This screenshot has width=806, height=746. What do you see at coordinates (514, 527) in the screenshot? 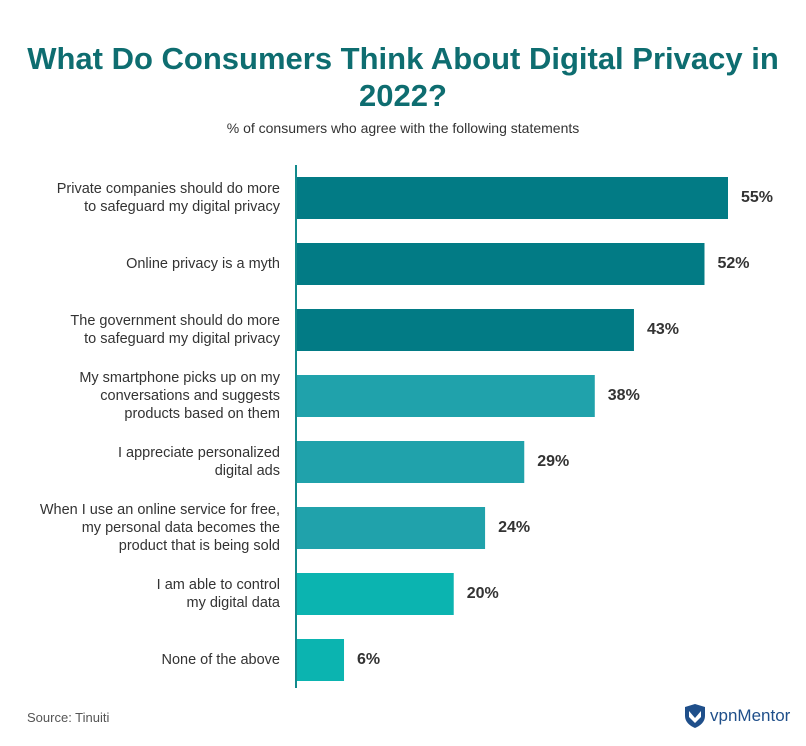
I see `data-label: 24%` at bounding box center [514, 527].